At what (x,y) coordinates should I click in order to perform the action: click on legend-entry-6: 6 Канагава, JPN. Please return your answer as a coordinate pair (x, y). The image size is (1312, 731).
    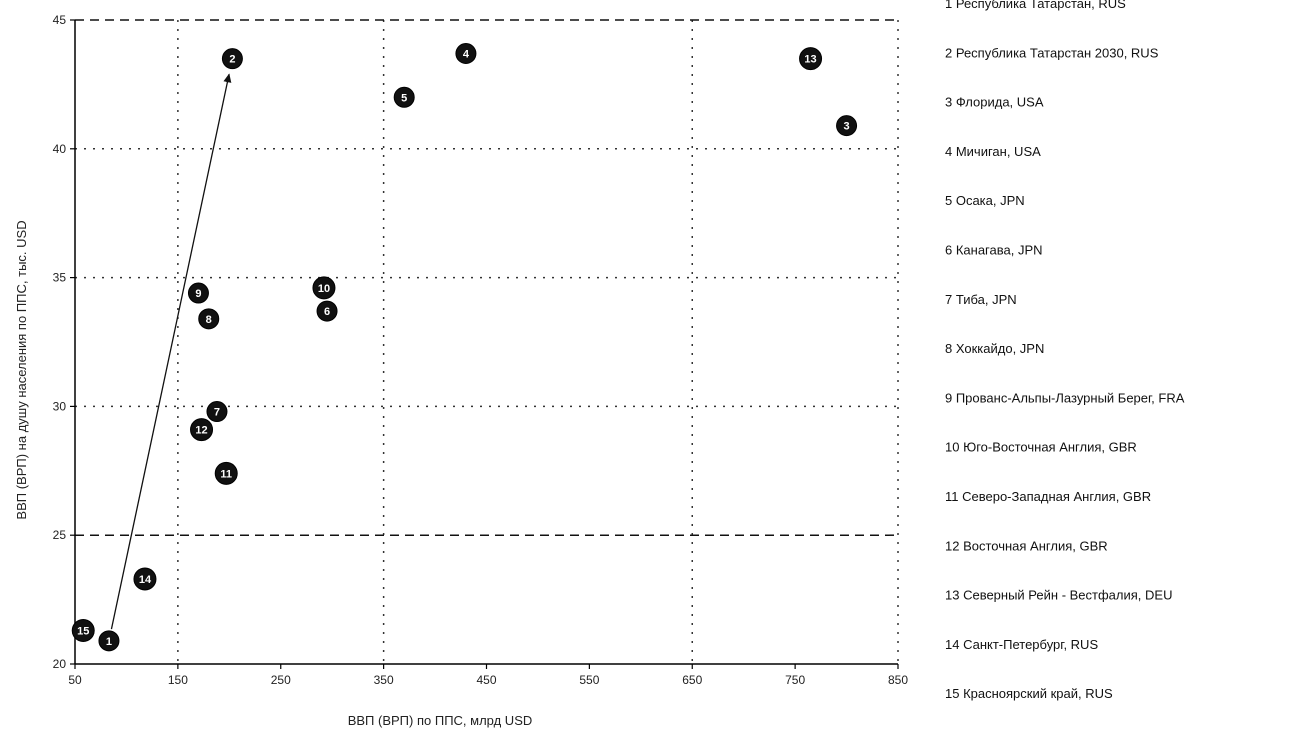
    Looking at the image, I should click on (994, 250).